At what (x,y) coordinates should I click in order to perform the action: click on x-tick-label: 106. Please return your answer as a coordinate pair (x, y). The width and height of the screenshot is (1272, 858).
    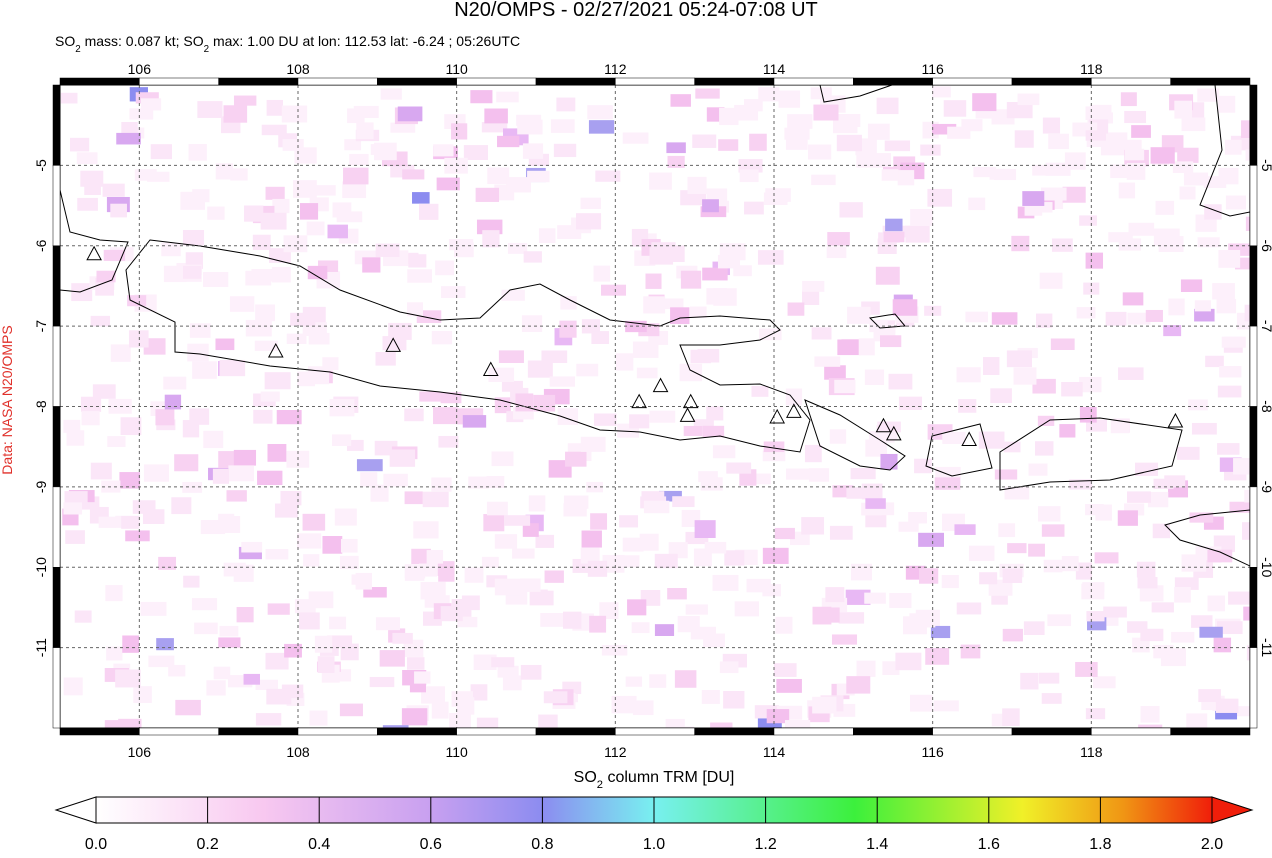
    Looking at the image, I should click on (140, 752).